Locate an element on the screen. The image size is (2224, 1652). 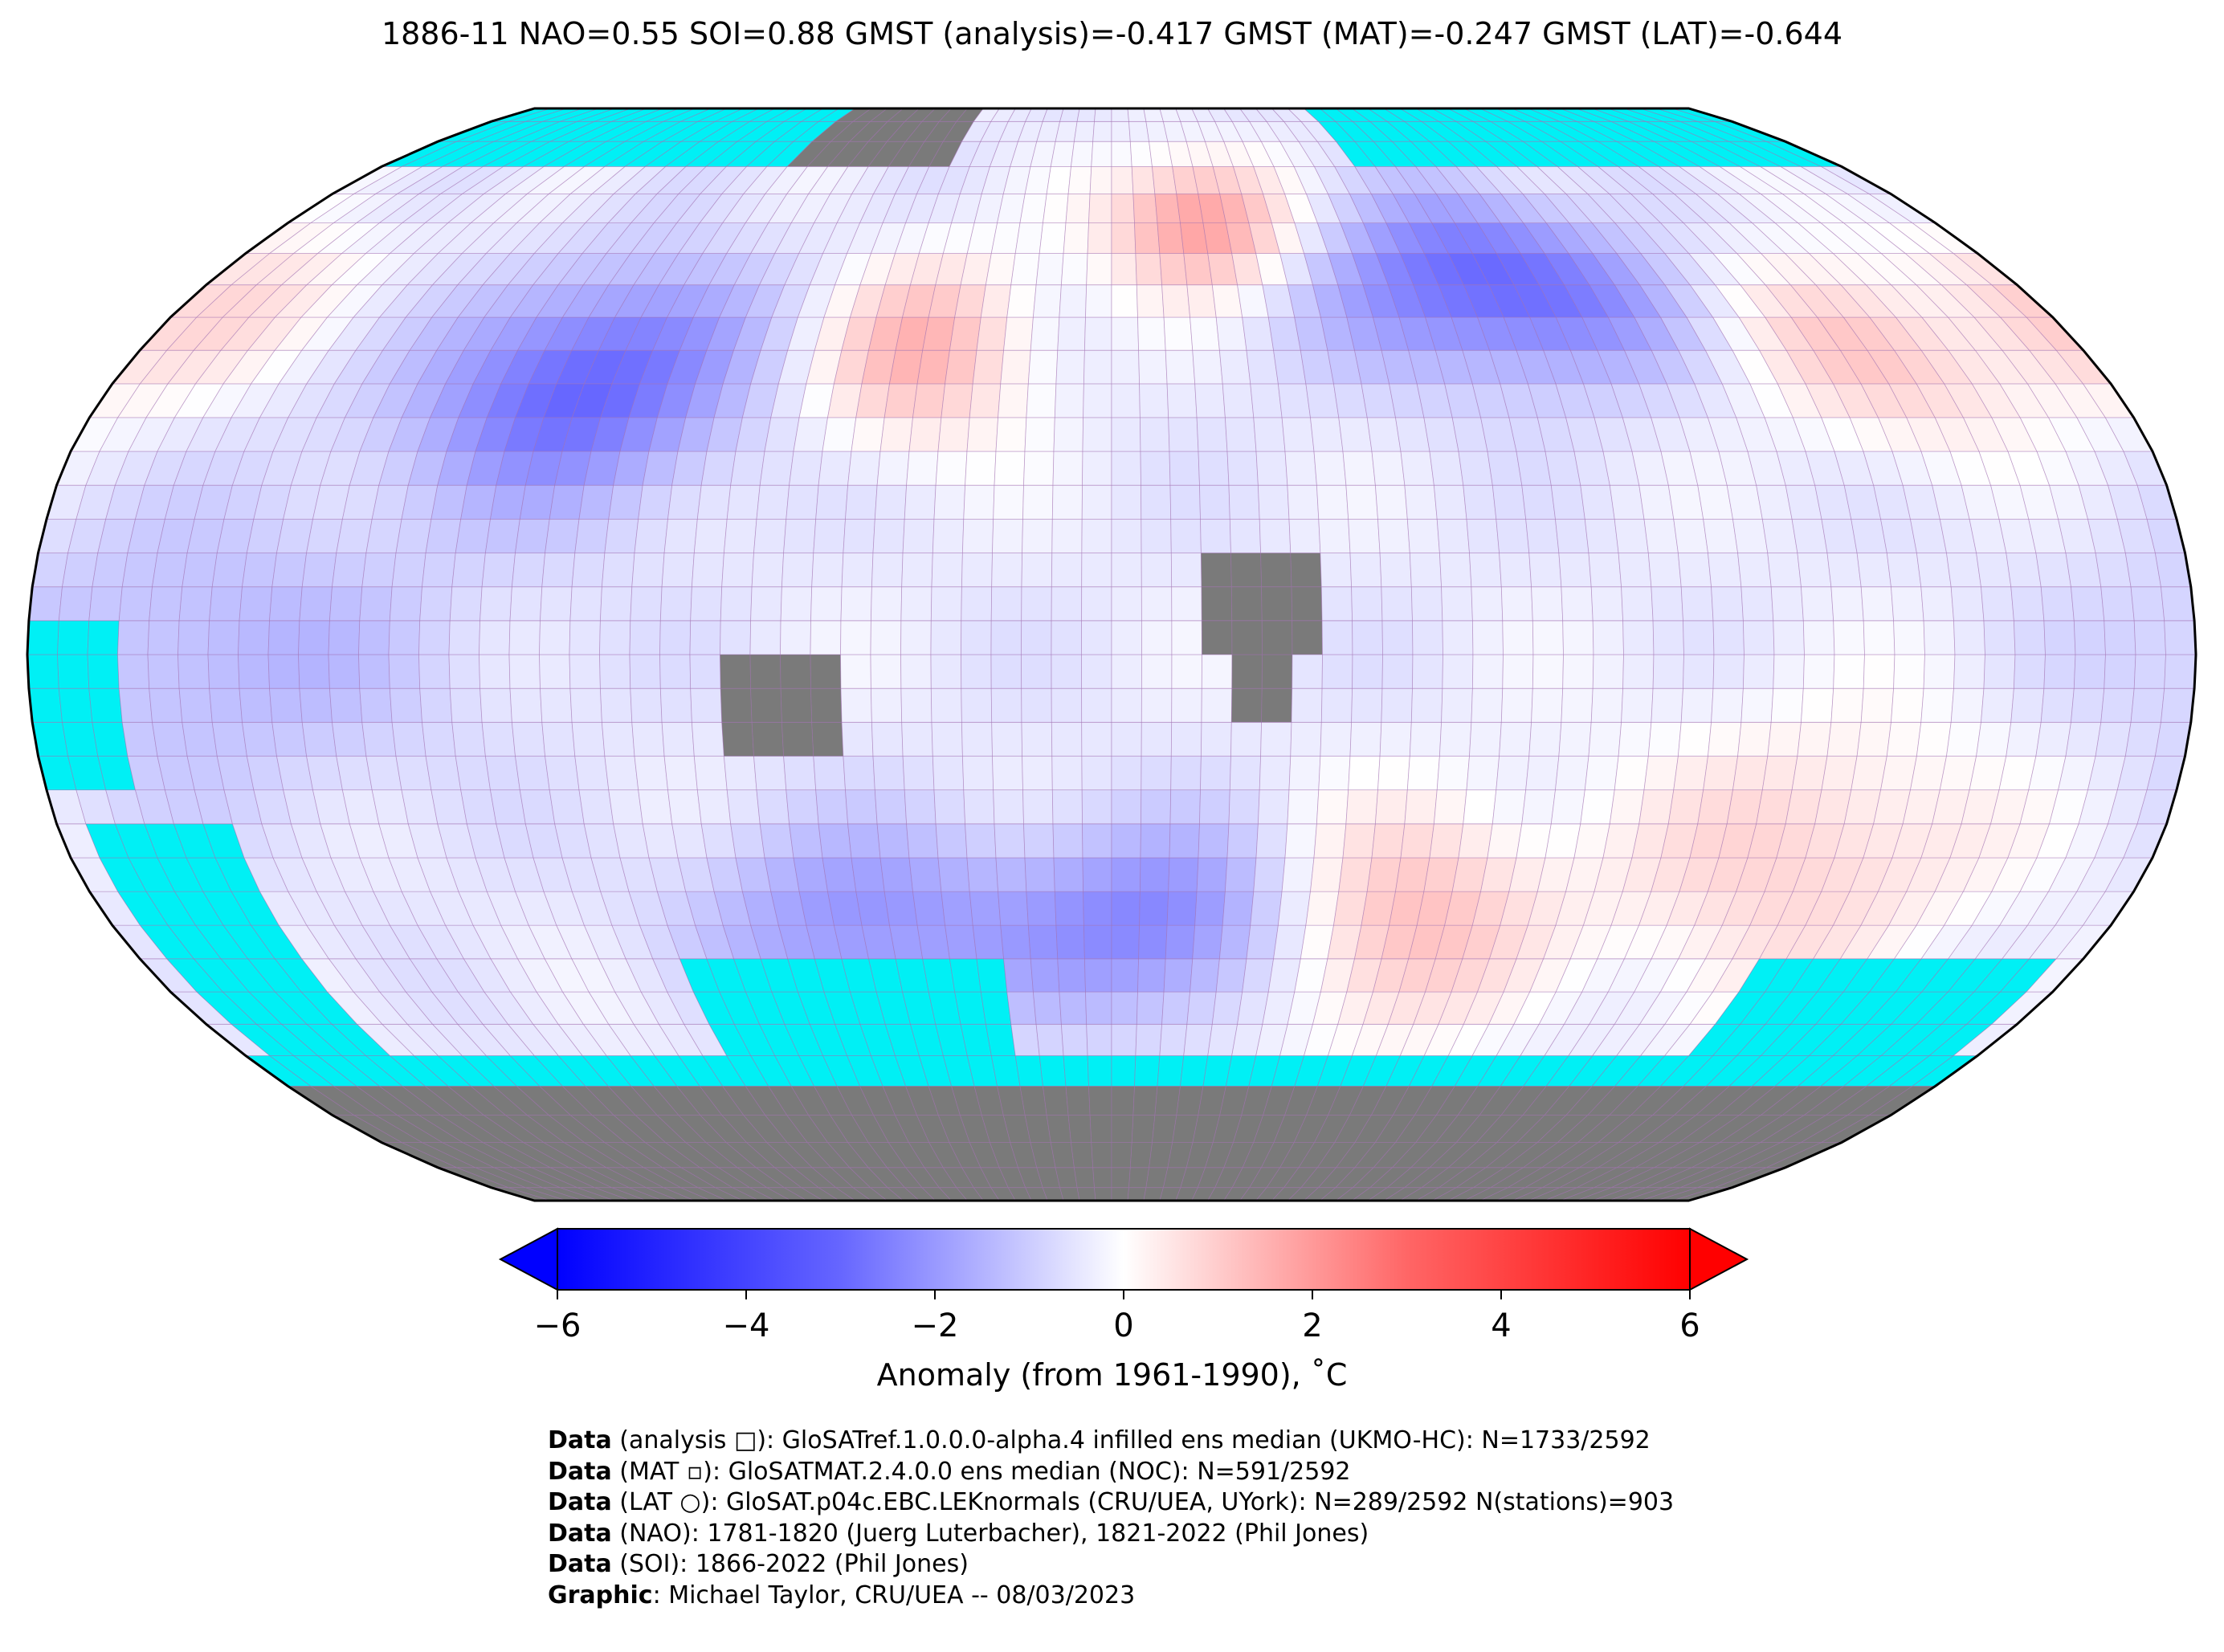
credit-heading: Data is located at coordinates (580, 1471).